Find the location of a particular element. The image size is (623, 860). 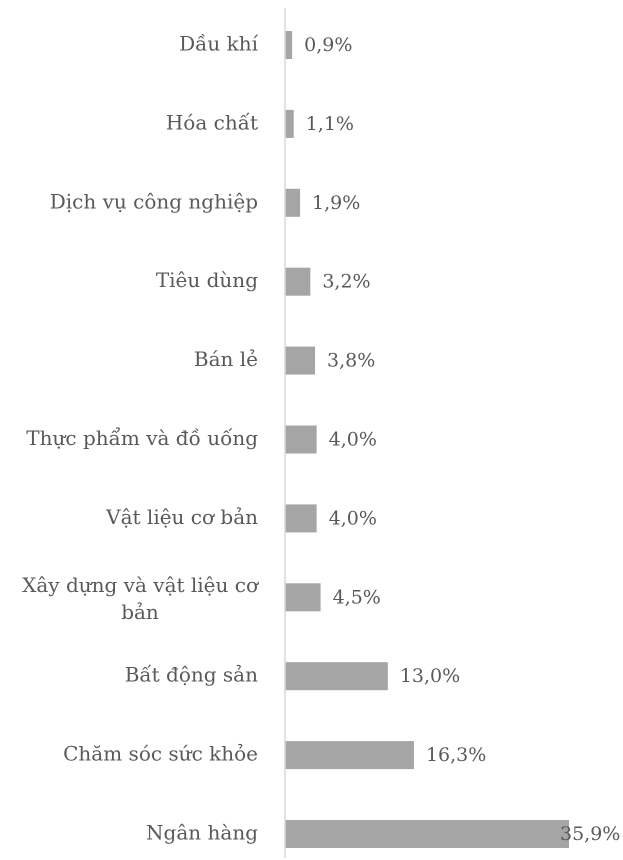

category-label: Dịch vụ công nghiệp is located at coordinates (154, 201).